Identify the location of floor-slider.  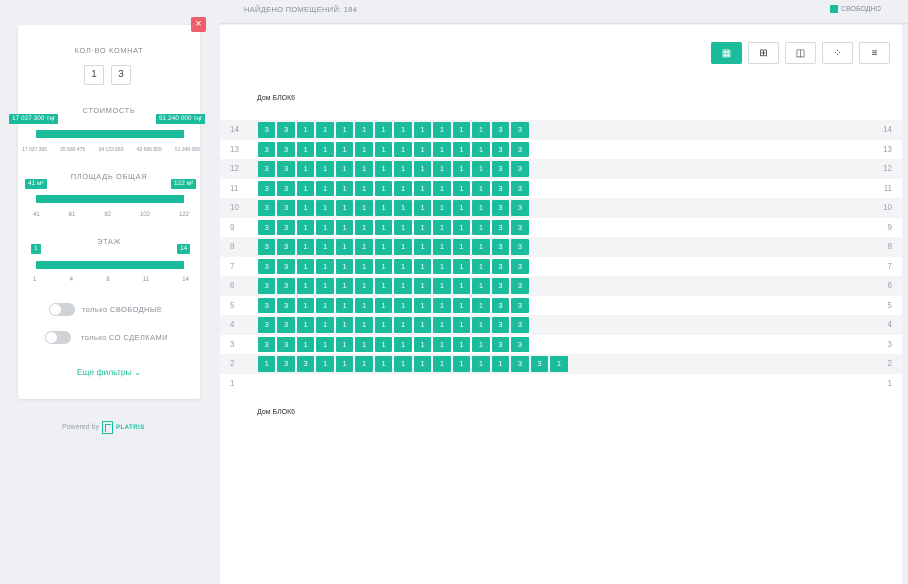
(110, 265).